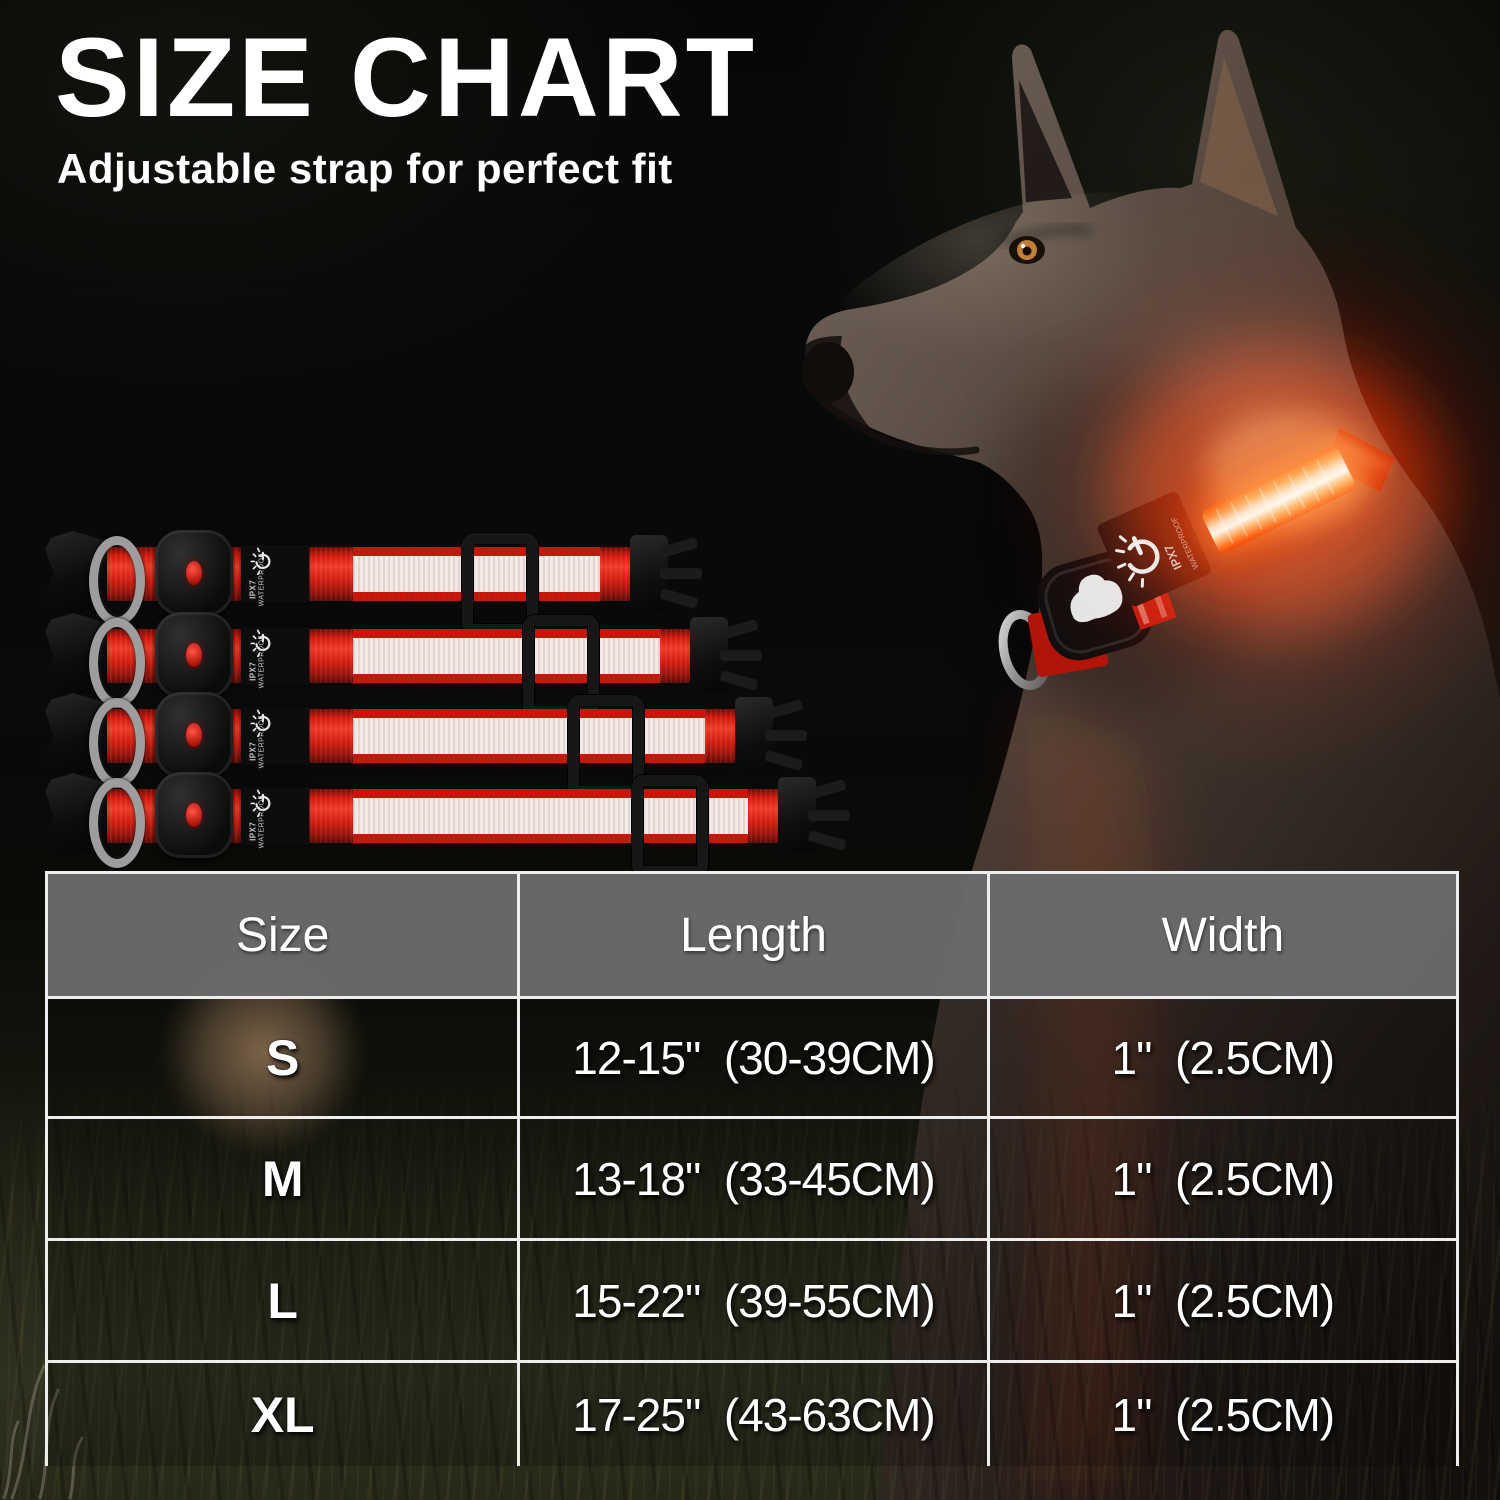  I want to click on cell-size: M, so click(283, 1178).